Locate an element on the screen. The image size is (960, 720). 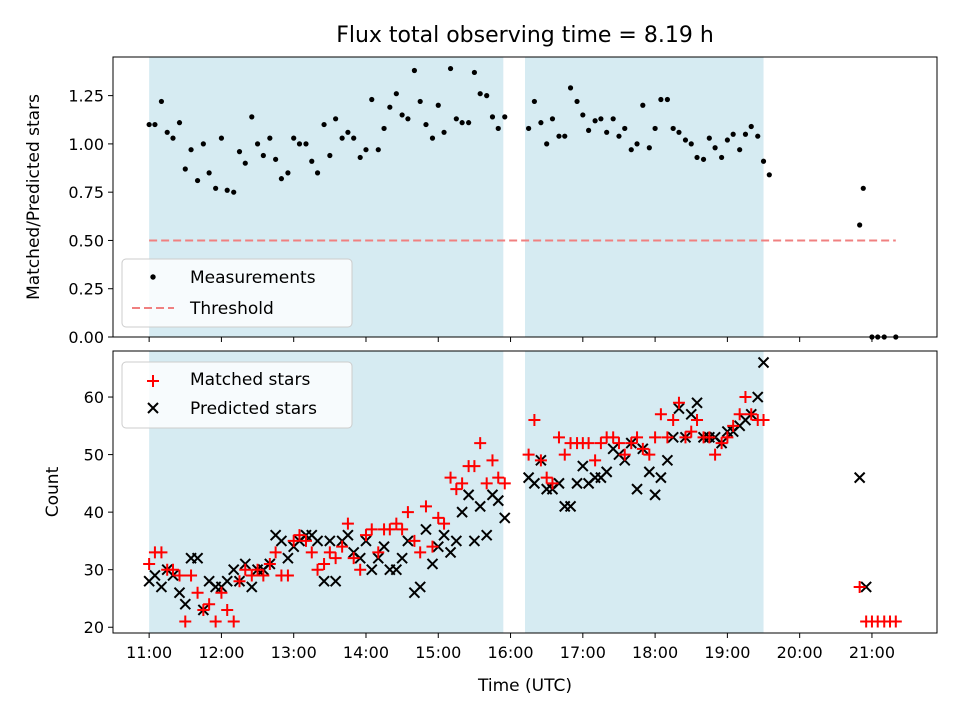
x-axis-label: Time (UTC) is located at coordinates (524, 686).